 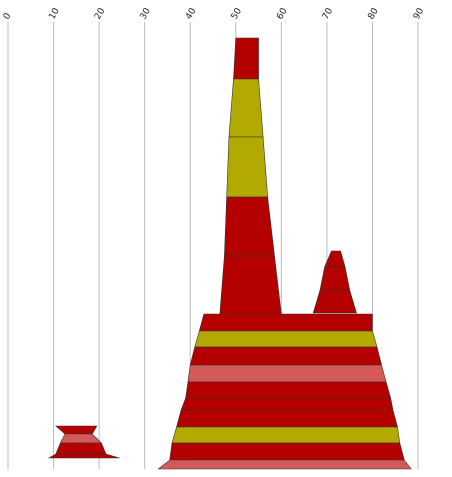 What do you see at coordinates (8, 16) in the screenshot?
I see `x-tick-label-0: 0` at bounding box center [8, 16].